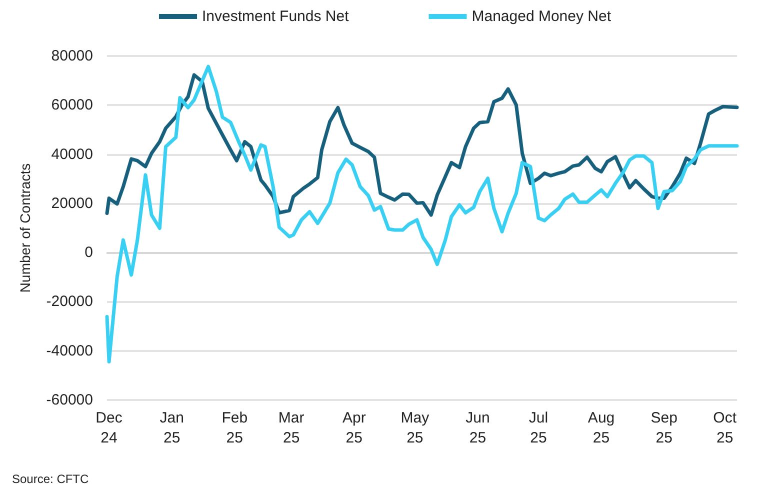  I want to click on x-tick-label: Dec 24, so click(109, 428).